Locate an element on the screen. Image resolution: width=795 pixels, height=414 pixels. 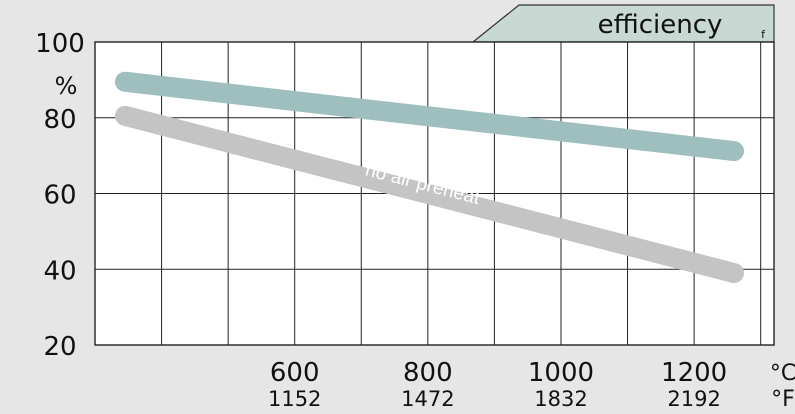
title-tab: efficiency f is located at coordinates (623, 23).